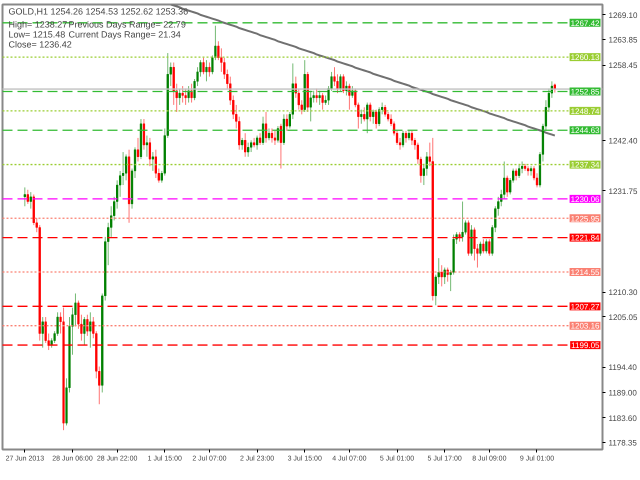 Image resolution: width=640 pixels, height=480 pixels. What do you see at coordinates (623, 191) in the screenshot?
I see `y-tick-label: 1231.75` at bounding box center [623, 191].